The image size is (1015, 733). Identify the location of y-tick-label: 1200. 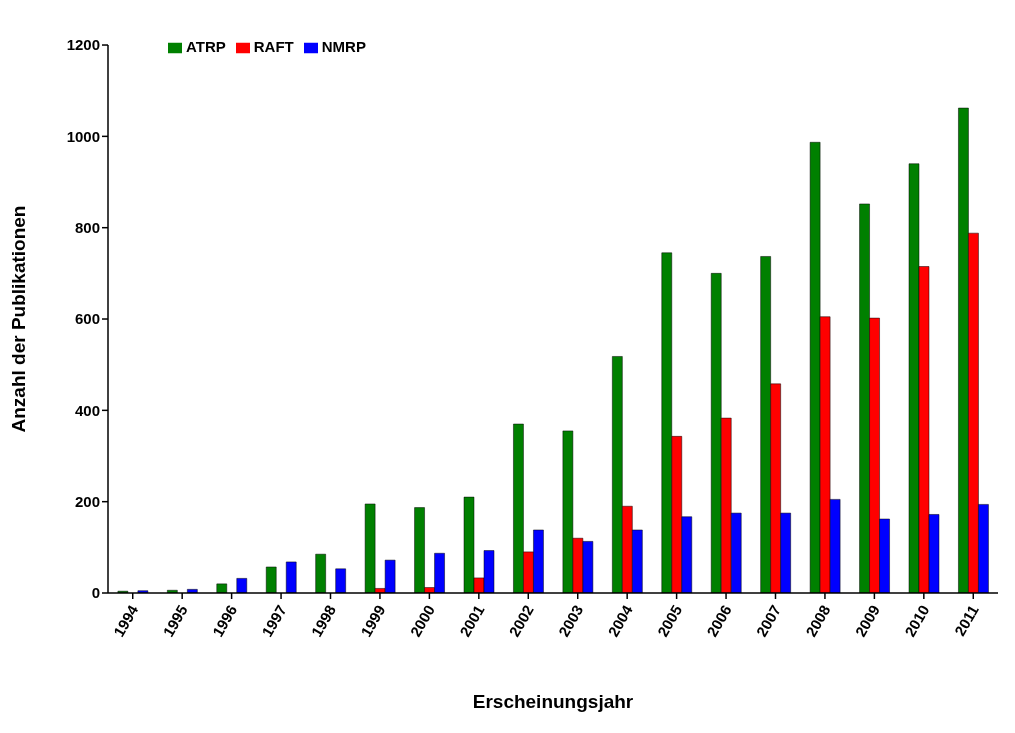
(83, 45).